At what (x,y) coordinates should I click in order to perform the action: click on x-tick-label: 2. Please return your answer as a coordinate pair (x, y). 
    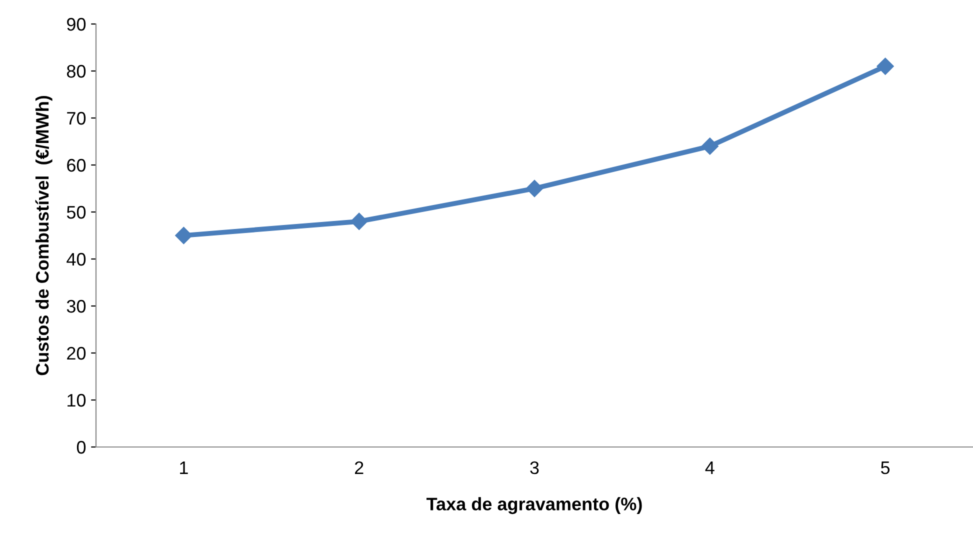
    Looking at the image, I should click on (359, 467).